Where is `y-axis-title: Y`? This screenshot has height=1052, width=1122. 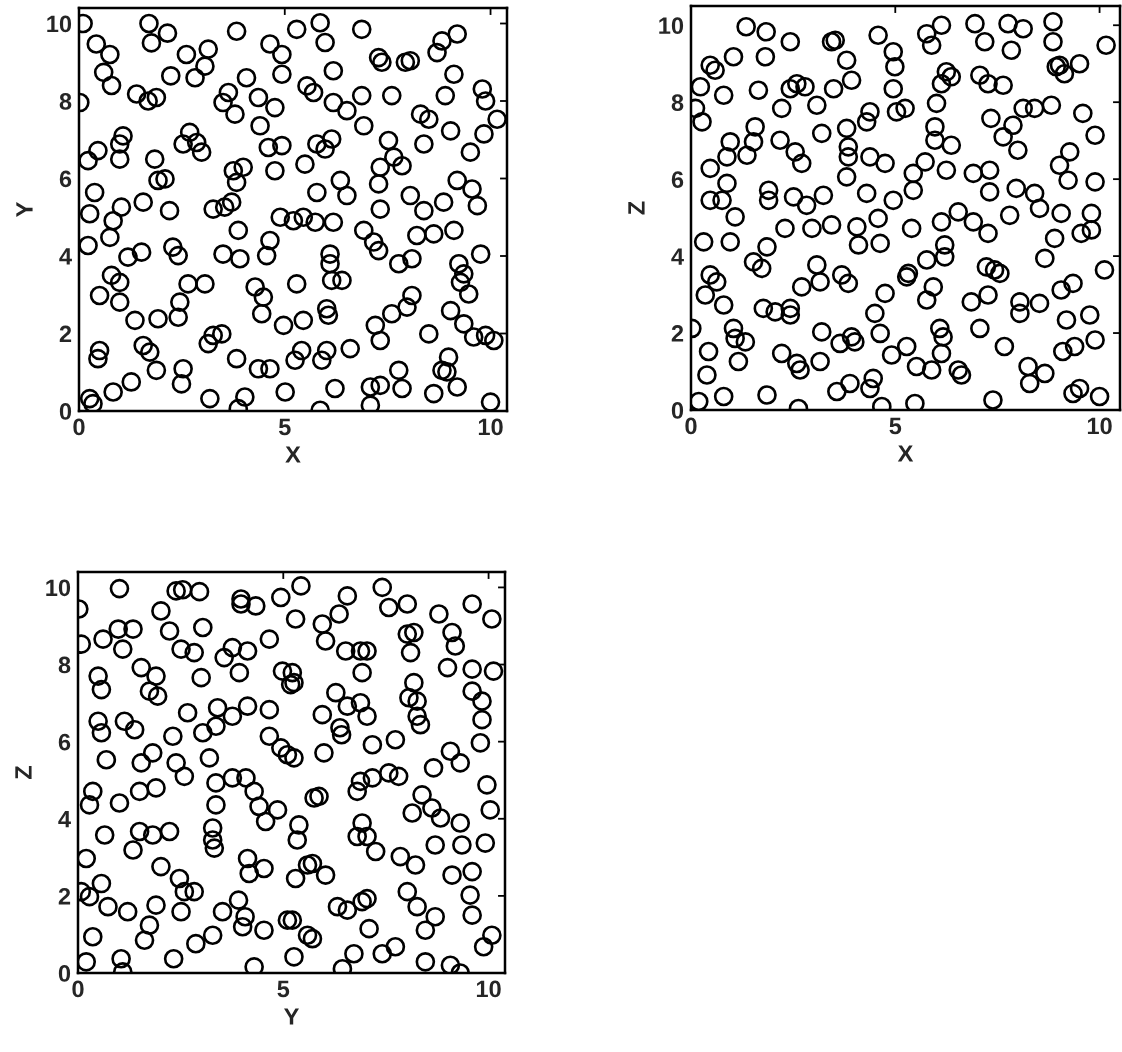
y-axis-title: Y is located at coordinates (24, 209).